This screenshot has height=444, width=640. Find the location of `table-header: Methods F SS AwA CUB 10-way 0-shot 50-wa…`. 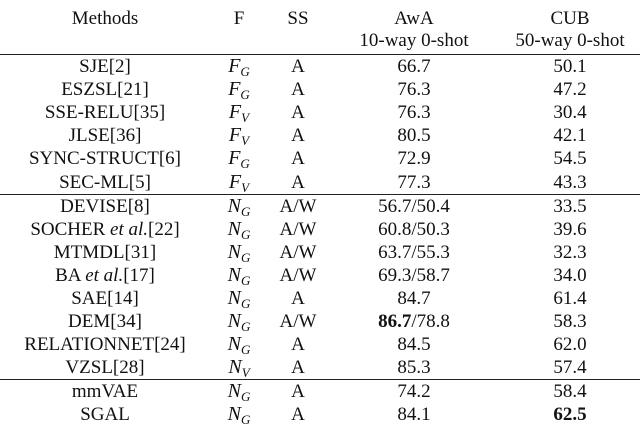

table-header: Methods F SS AwA CUB 10-way 0-shot 50-wa… is located at coordinates (320, 27).